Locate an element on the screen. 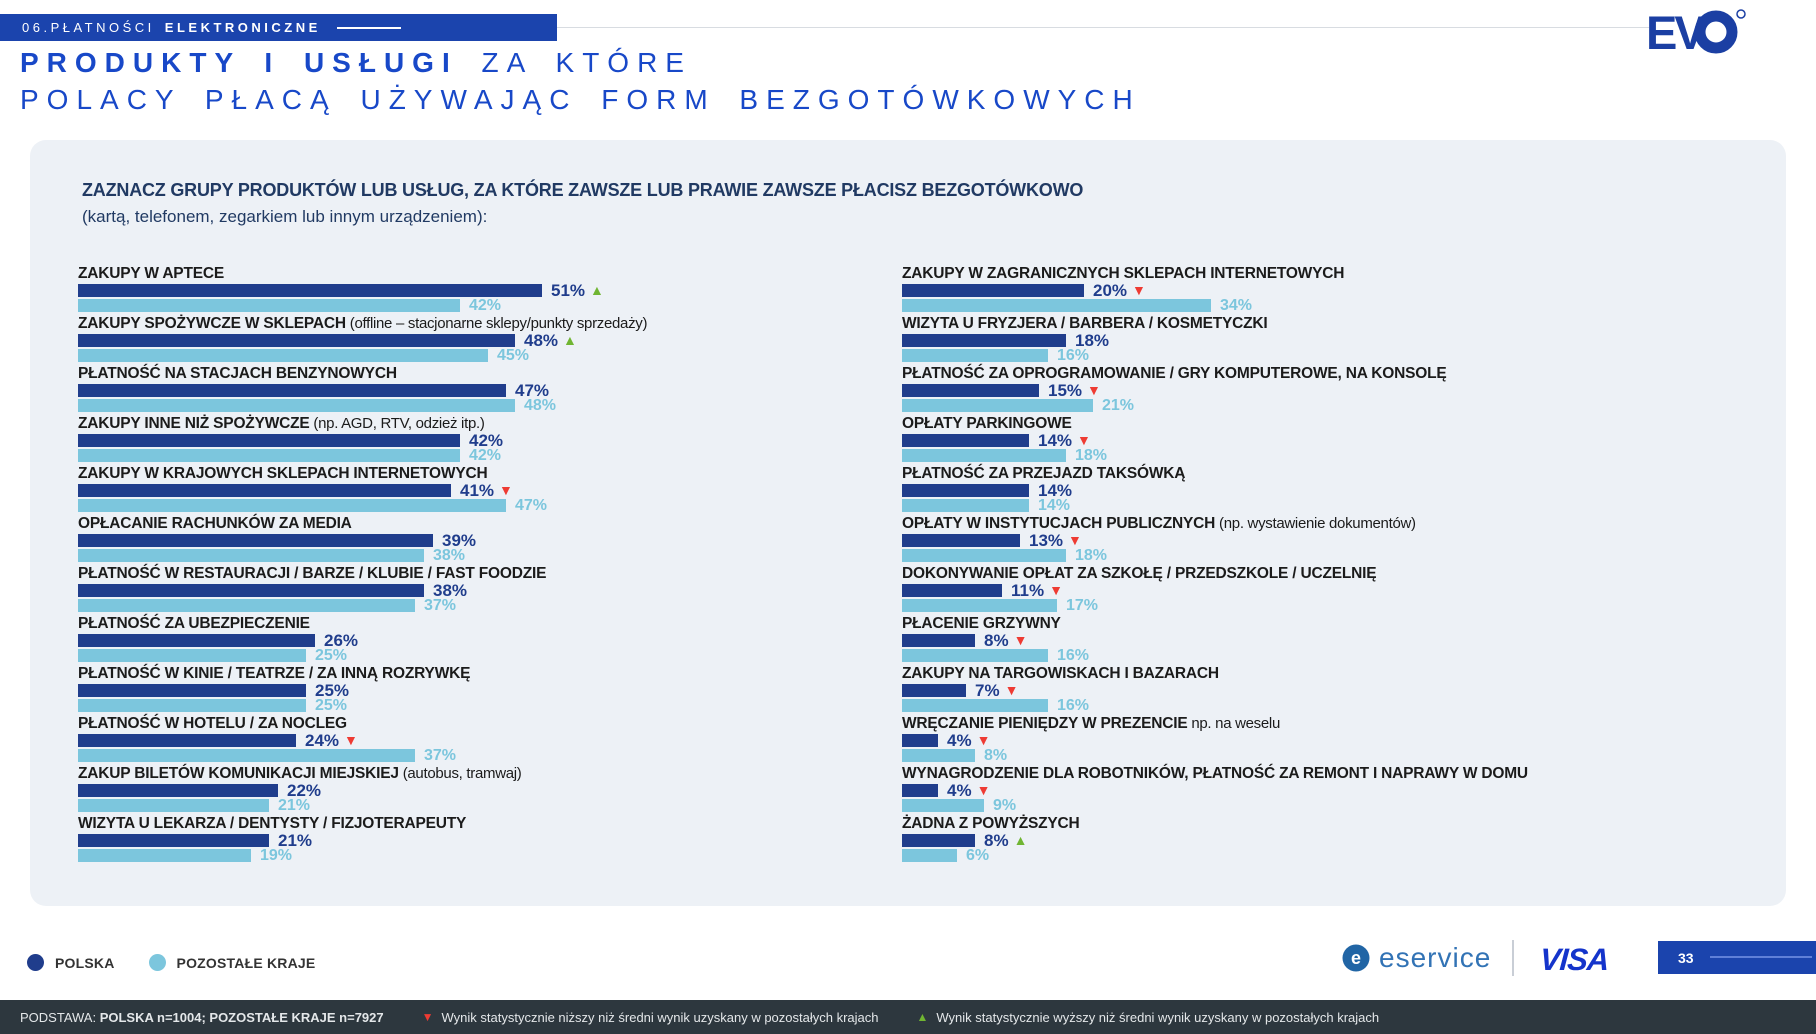  bar-row-polska: 42% is located at coordinates (490, 440).